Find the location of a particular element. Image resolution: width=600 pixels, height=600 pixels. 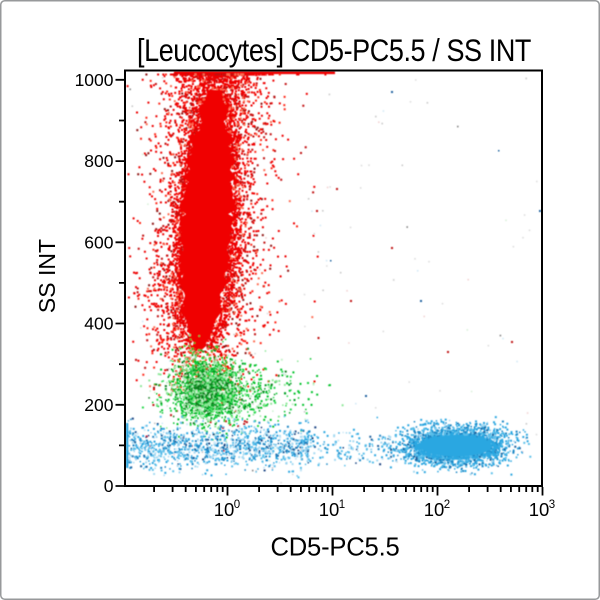

svg-text: 3 is located at coordinates (552, 505).